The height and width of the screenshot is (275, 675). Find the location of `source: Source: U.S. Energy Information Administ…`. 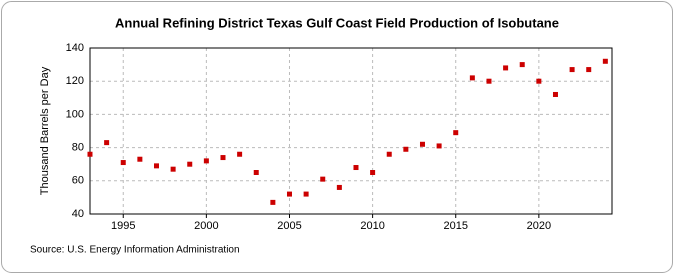

source: Source: U.S. Energy Information Administ… is located at coordinates (135, 250).